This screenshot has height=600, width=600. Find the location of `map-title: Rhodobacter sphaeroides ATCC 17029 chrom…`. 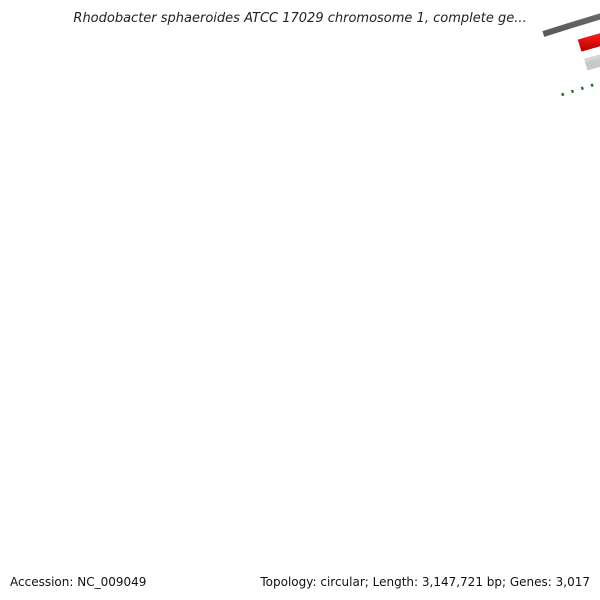

map-title: Rhodobacter sphaeroides ATCC 17029 chrom… is located at coordinates (299, 18).